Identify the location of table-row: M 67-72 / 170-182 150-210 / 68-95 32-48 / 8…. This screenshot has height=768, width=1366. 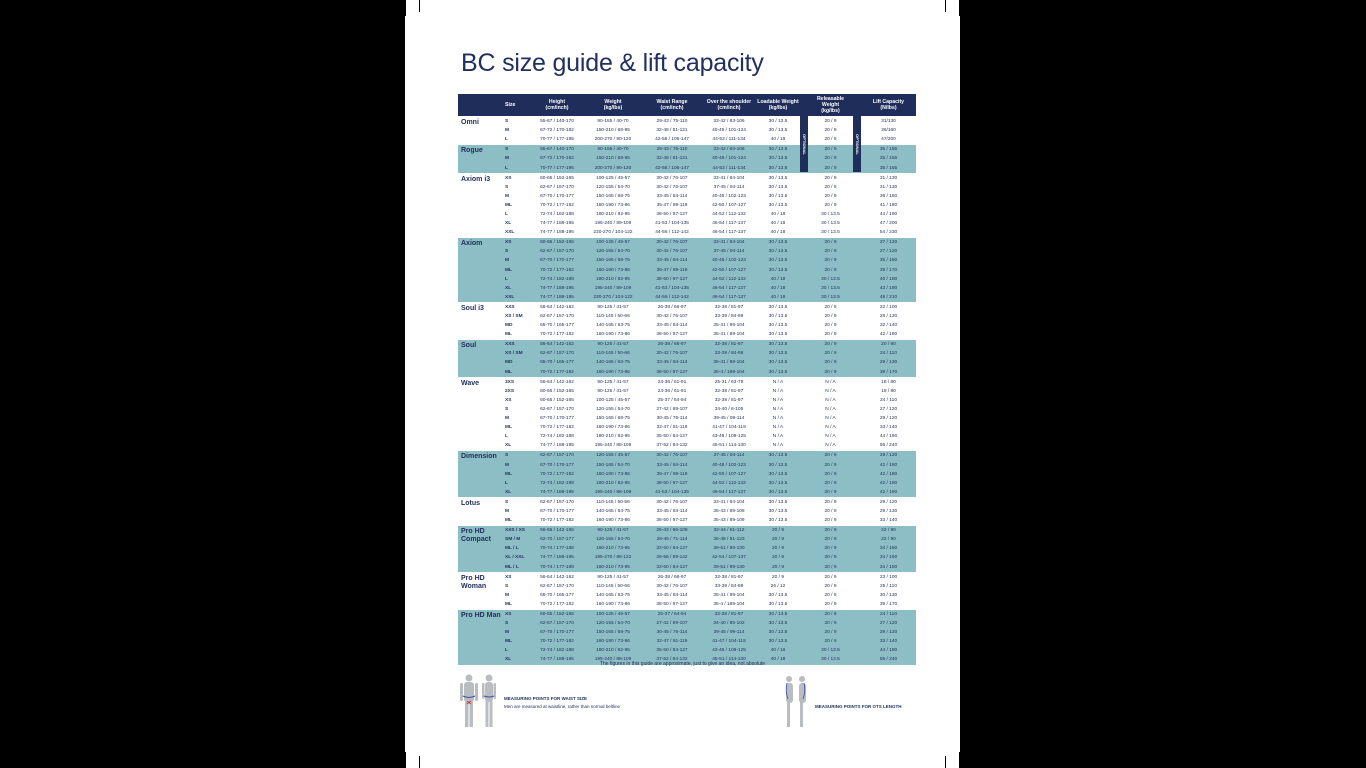
(687, 130).